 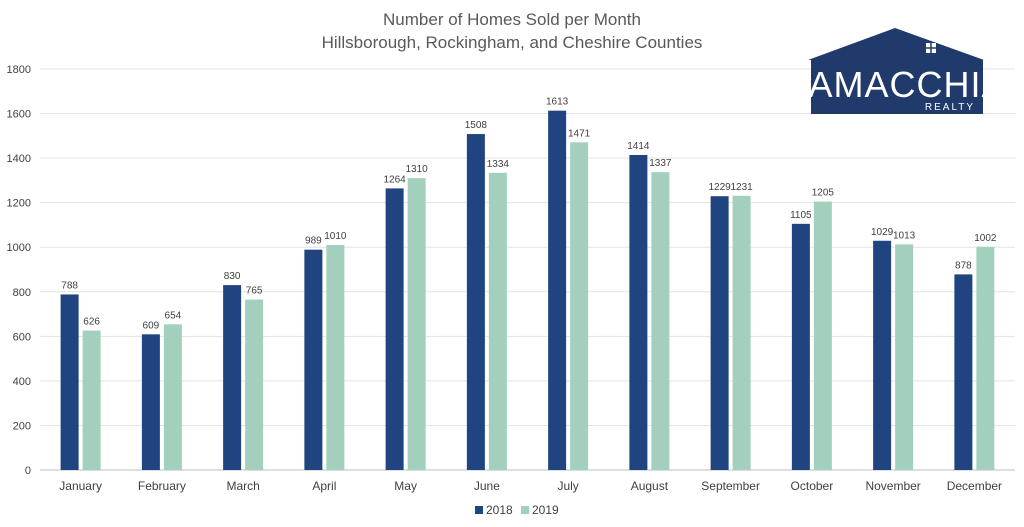 What do you see at coordinates (985, 358) in the screenshot?
I see `bar-2019-december` at bounding box center [985, 358].